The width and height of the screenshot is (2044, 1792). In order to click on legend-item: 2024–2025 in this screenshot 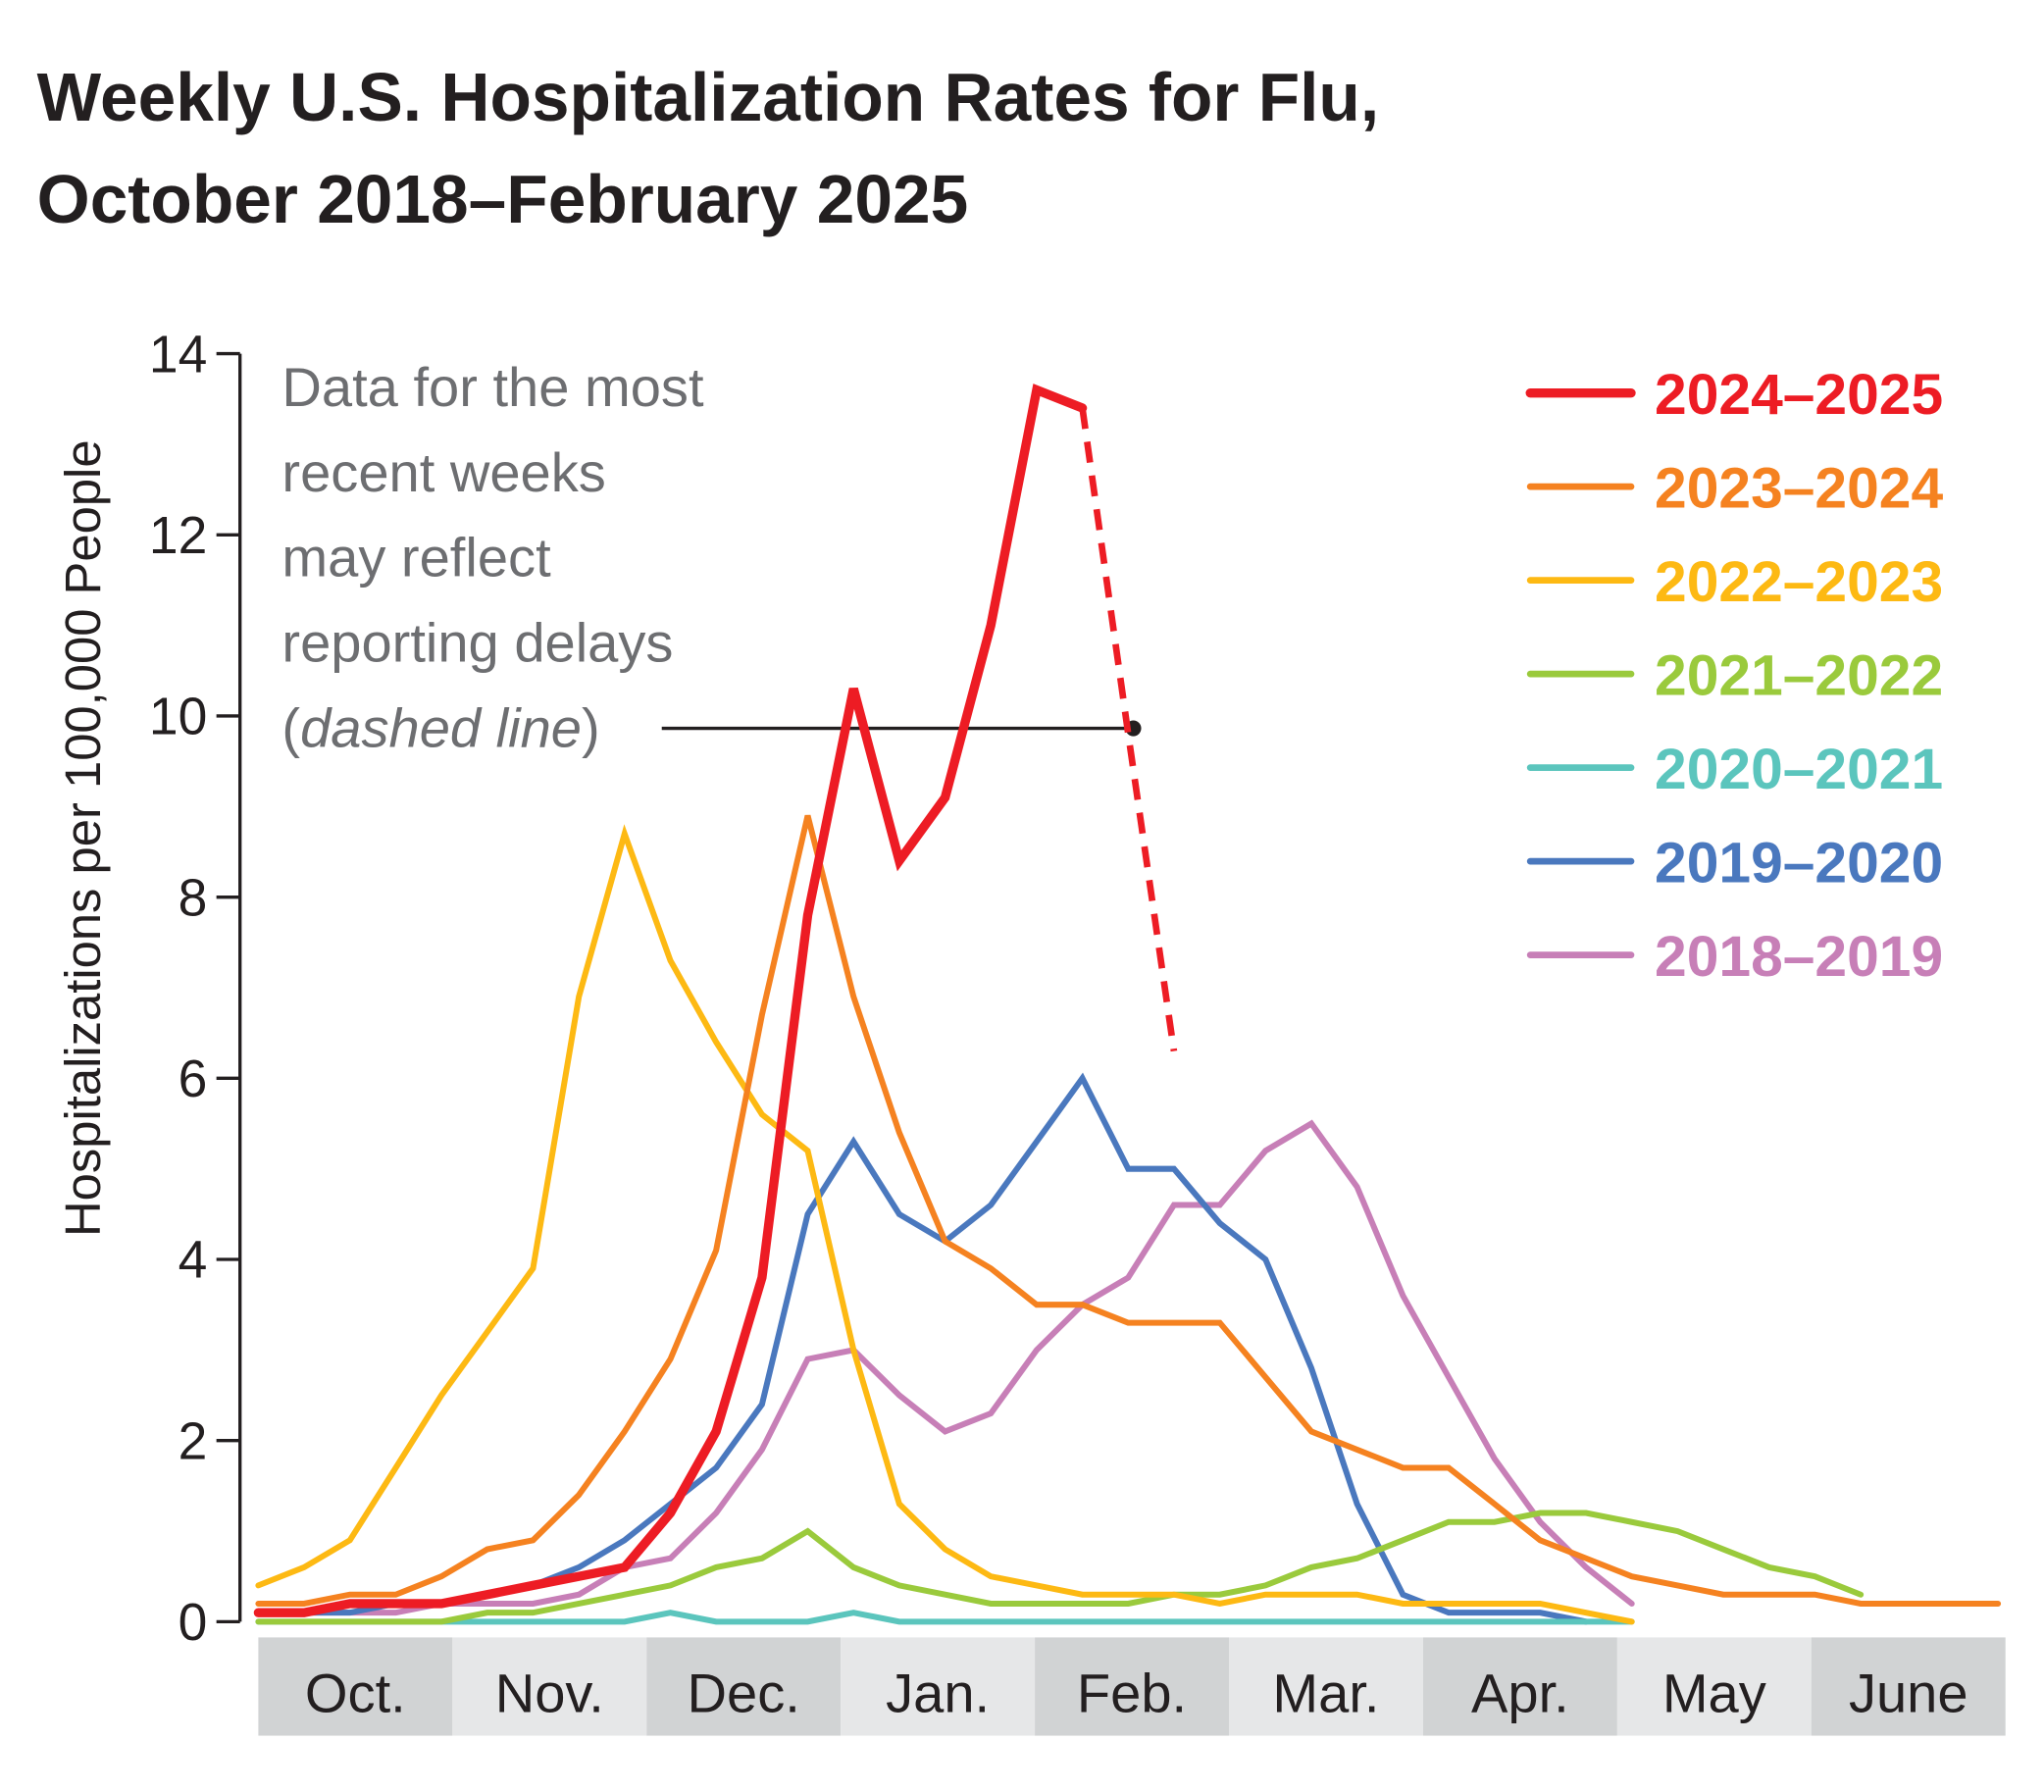, I will do `click(1734, 395)`.